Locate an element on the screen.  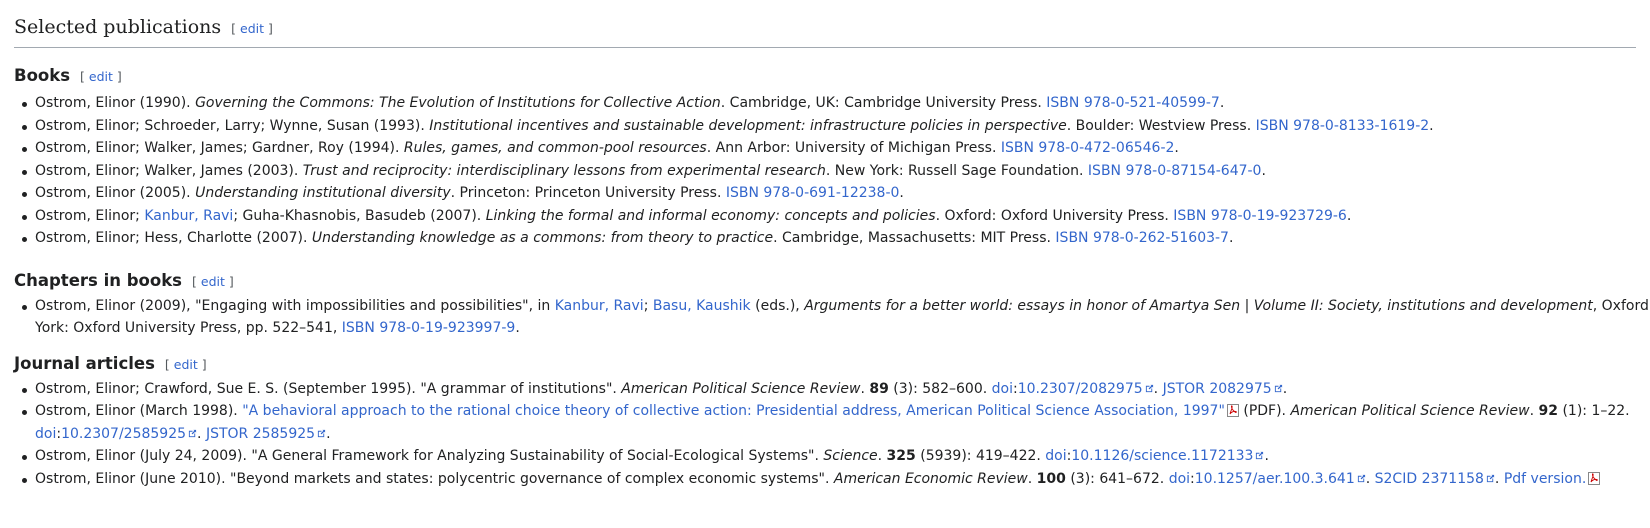
s2cid-link: S2CID 2371158 is located at coordinates (1435, 479).